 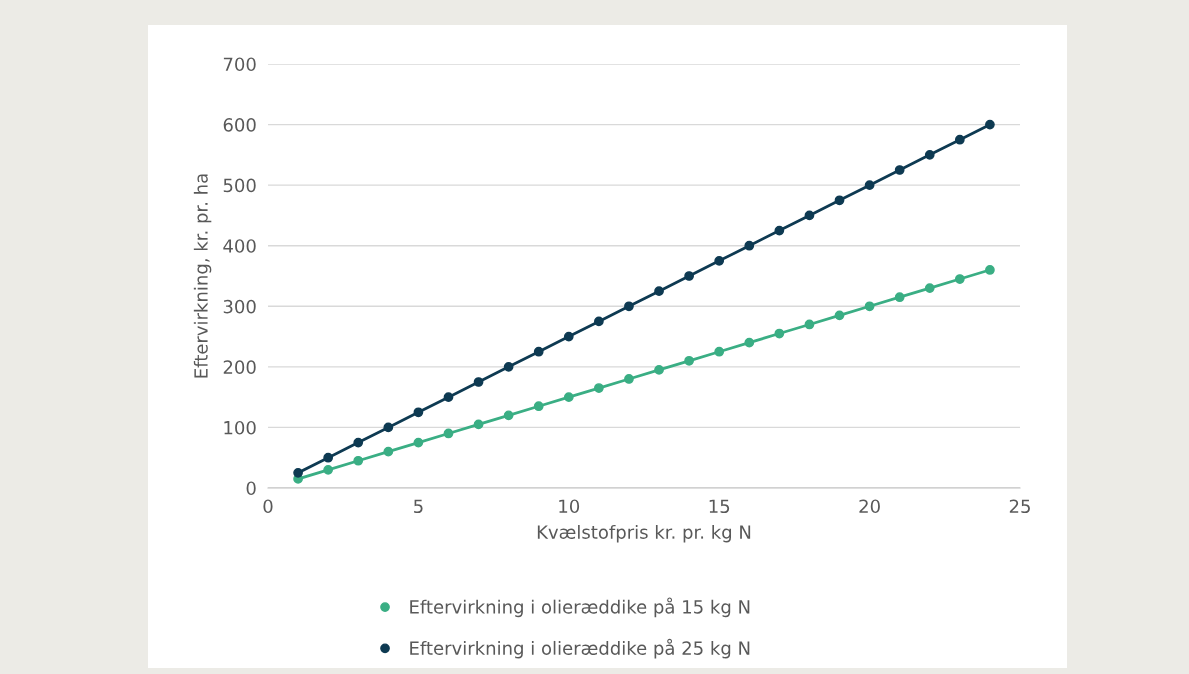 I want to click on y-tick-label: 300, so click(x=239, y=306).